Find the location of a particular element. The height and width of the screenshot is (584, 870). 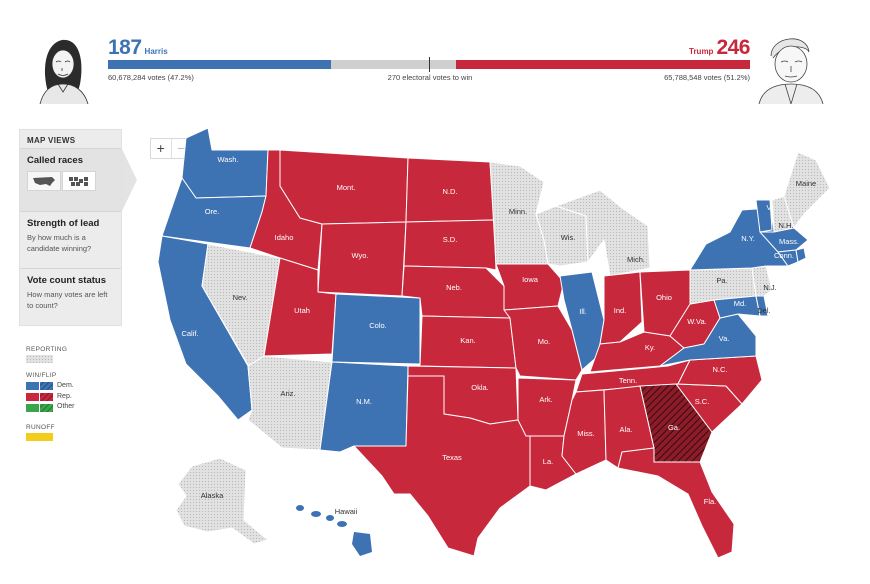

legend-dem-swatch is located at coordinates (39, 386).